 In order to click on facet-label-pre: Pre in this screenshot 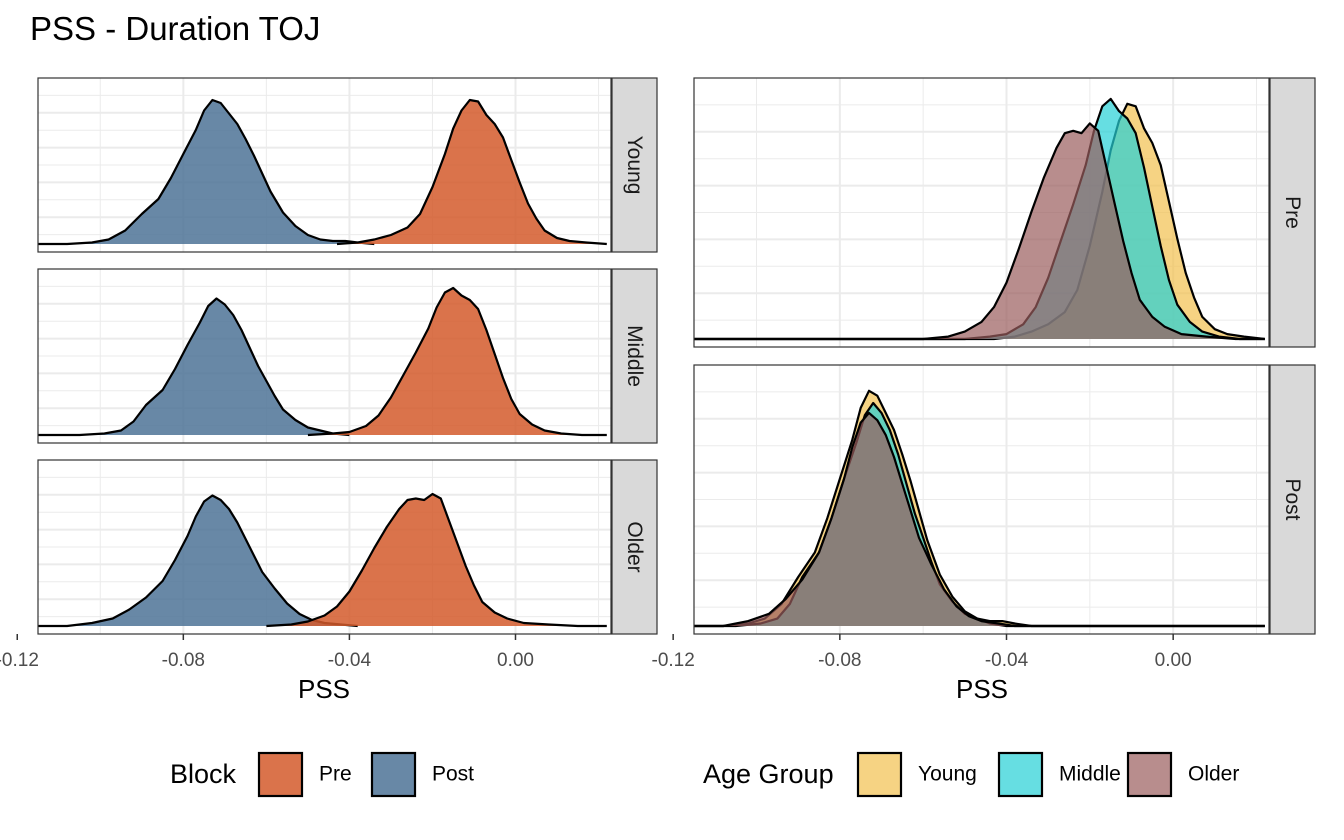, I will do `click(1292, 212)`.